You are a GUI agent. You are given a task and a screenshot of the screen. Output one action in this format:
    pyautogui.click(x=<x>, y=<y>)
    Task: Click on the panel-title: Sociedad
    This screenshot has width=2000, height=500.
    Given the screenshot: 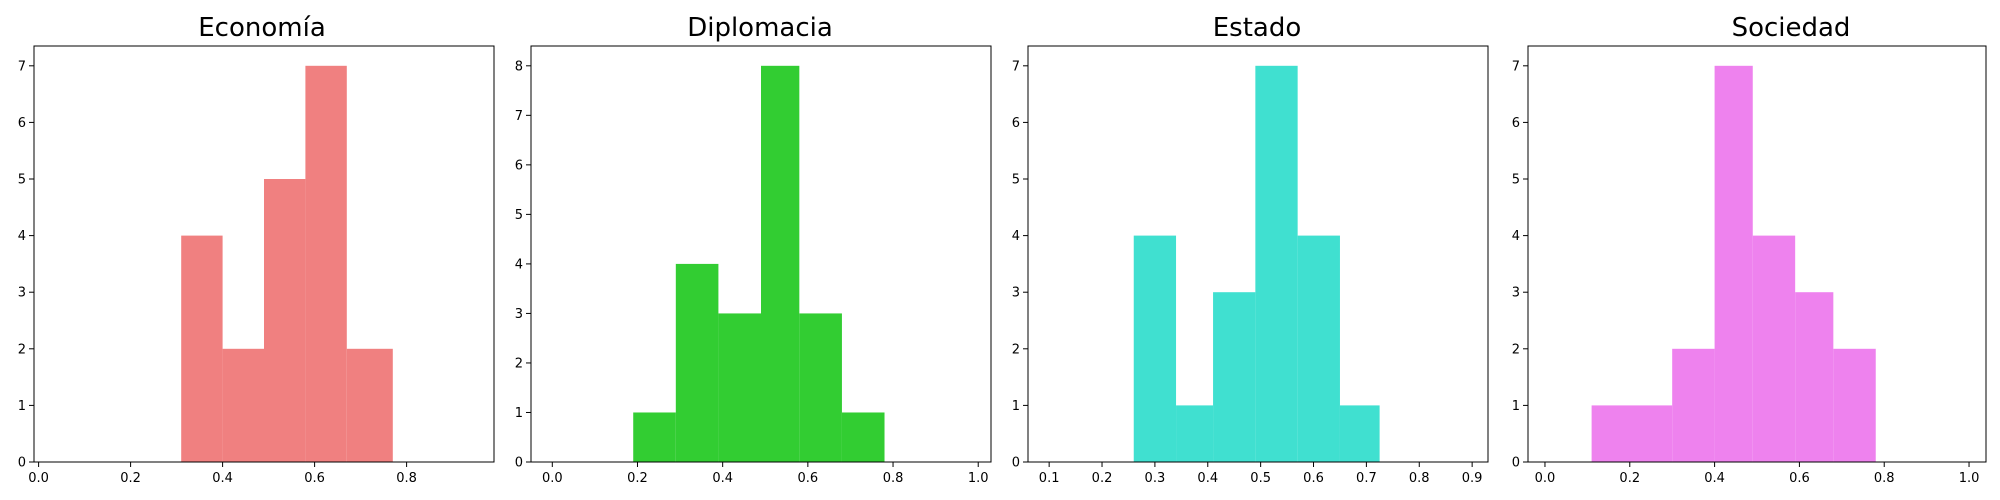 What is the action you would take?
    pyautogui.click(x=1791, y=28)
    